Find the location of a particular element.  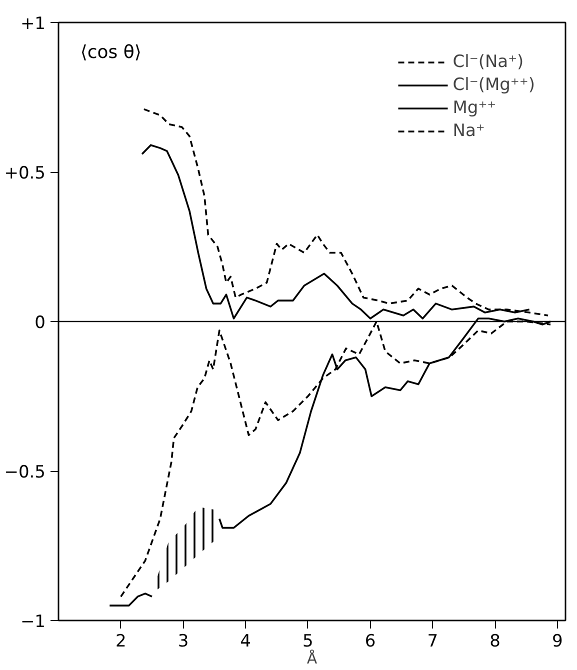

y-tick-label: −1 is located at coordinates (33, 622).